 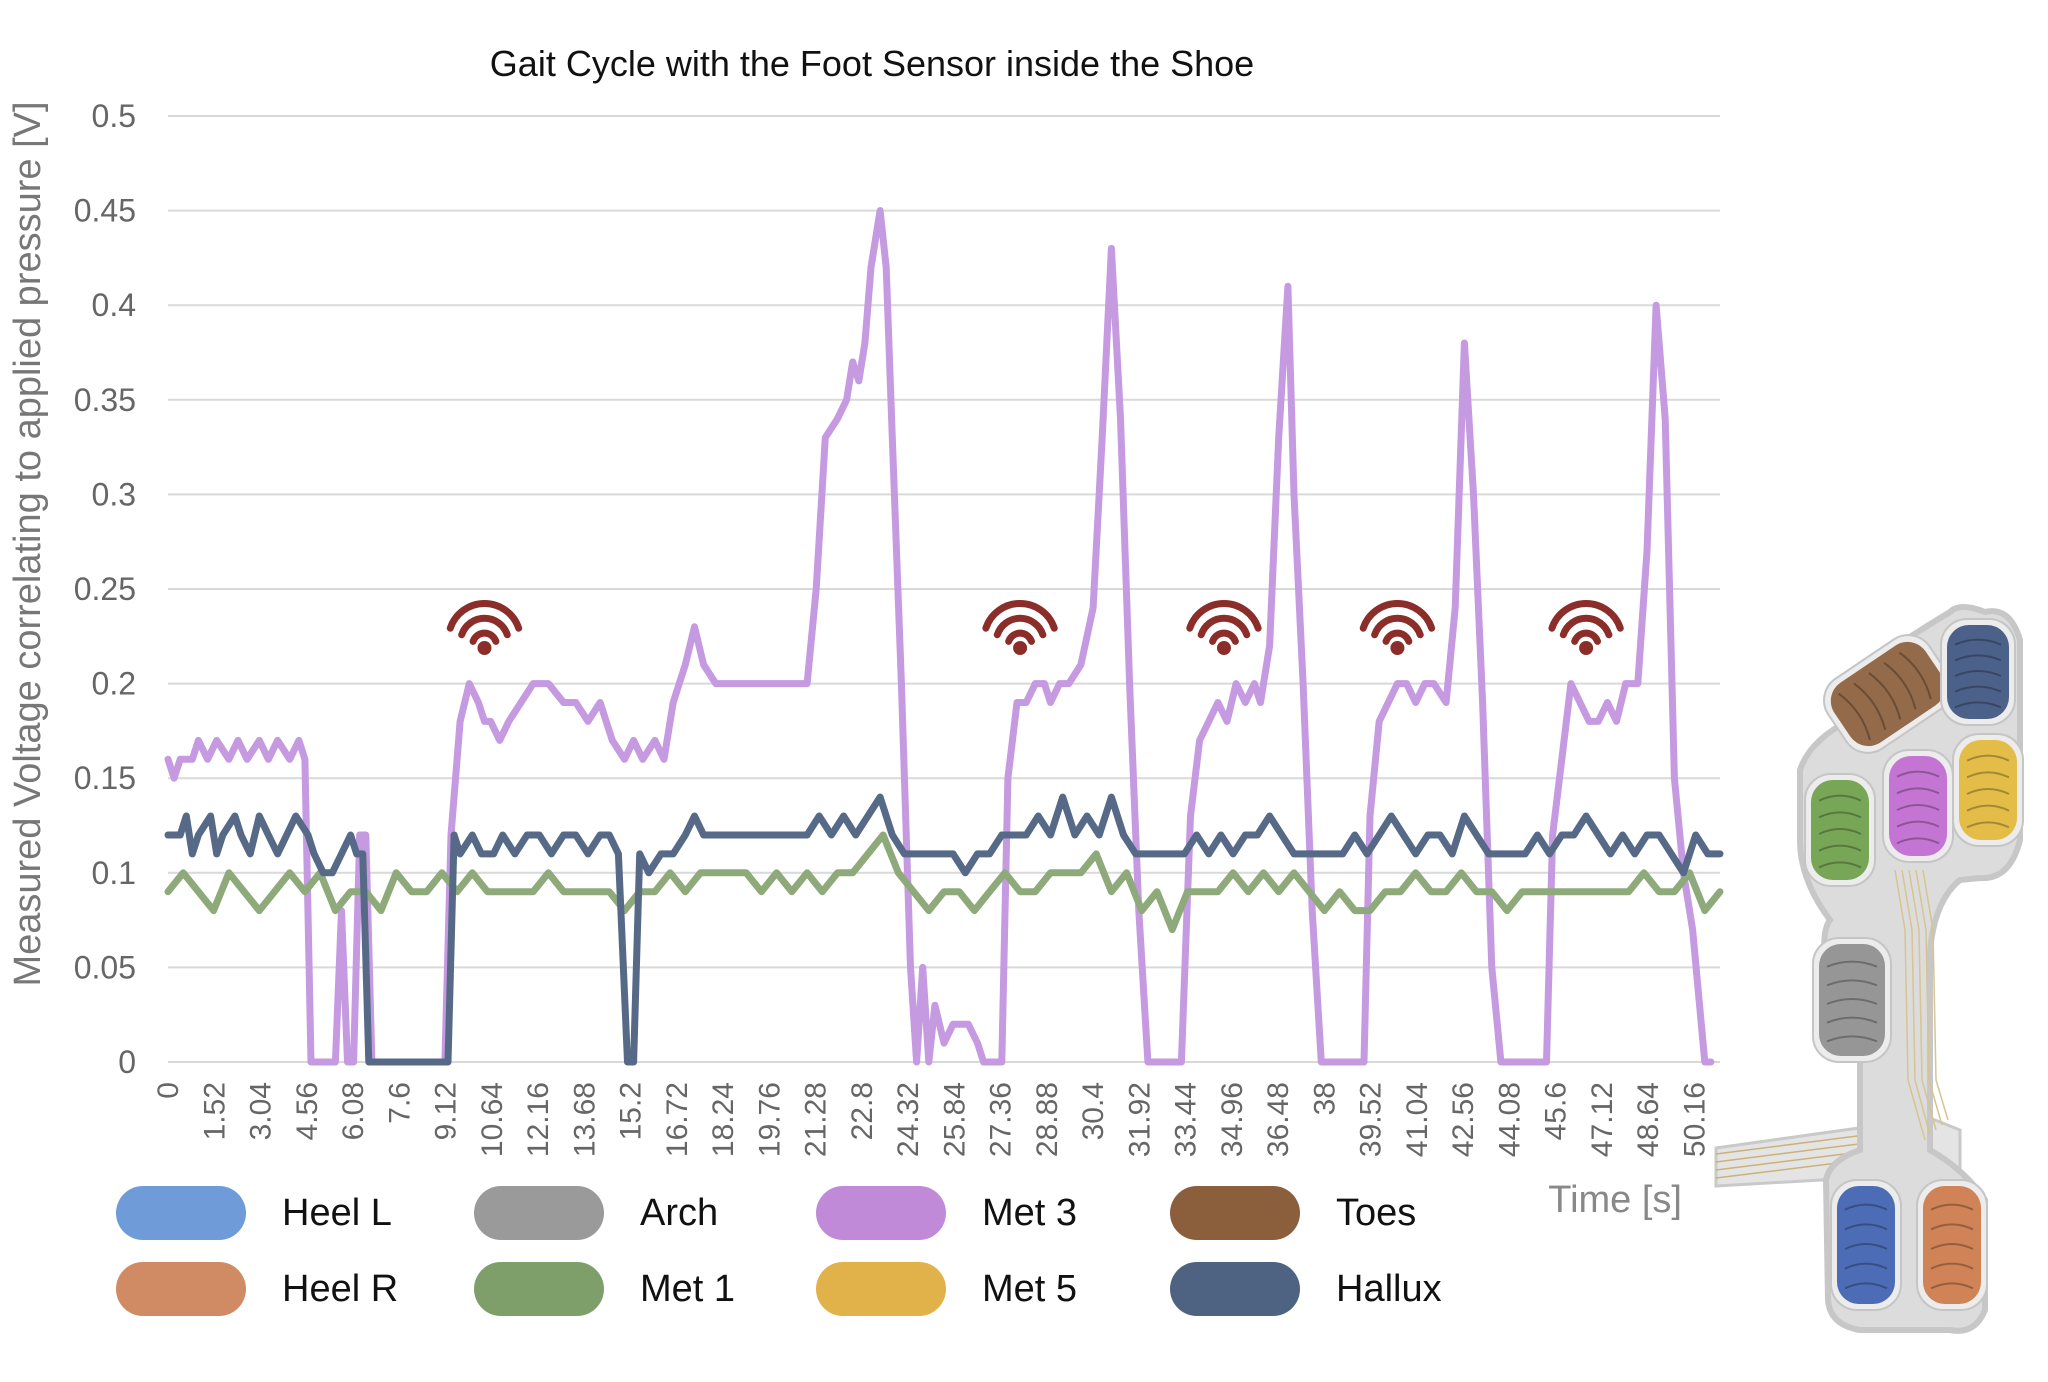 I want to click on x-tick-label: 19.76, so click(x=769, y=1119).